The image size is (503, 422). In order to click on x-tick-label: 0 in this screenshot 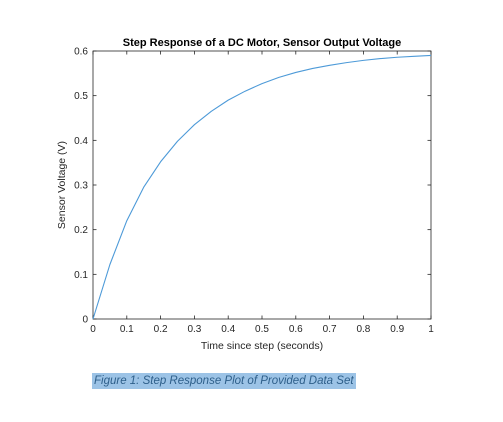, I will do `click(93, 329)`.